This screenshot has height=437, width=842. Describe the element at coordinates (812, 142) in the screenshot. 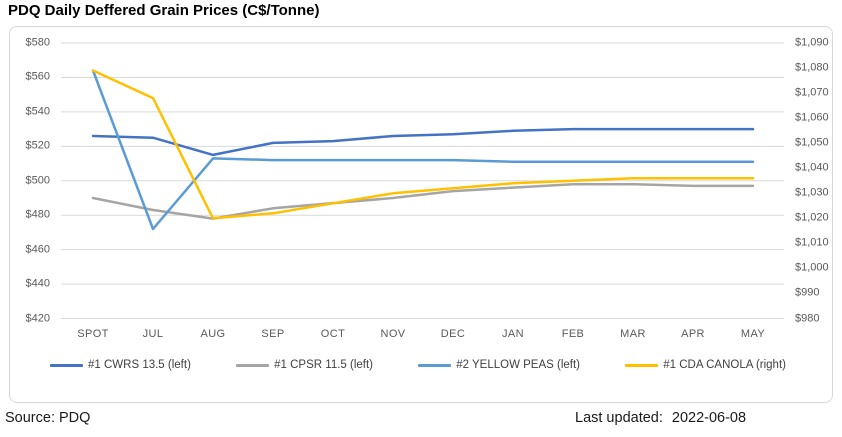

I see `right-axis-tick-label: $1,050` at that location.